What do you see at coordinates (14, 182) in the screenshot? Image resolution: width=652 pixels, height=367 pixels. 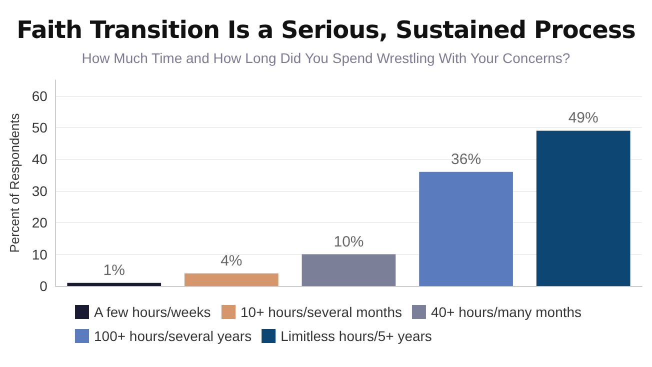 I see `y-axis-title: Percent of Respondents` at bounding box center [14, 182].